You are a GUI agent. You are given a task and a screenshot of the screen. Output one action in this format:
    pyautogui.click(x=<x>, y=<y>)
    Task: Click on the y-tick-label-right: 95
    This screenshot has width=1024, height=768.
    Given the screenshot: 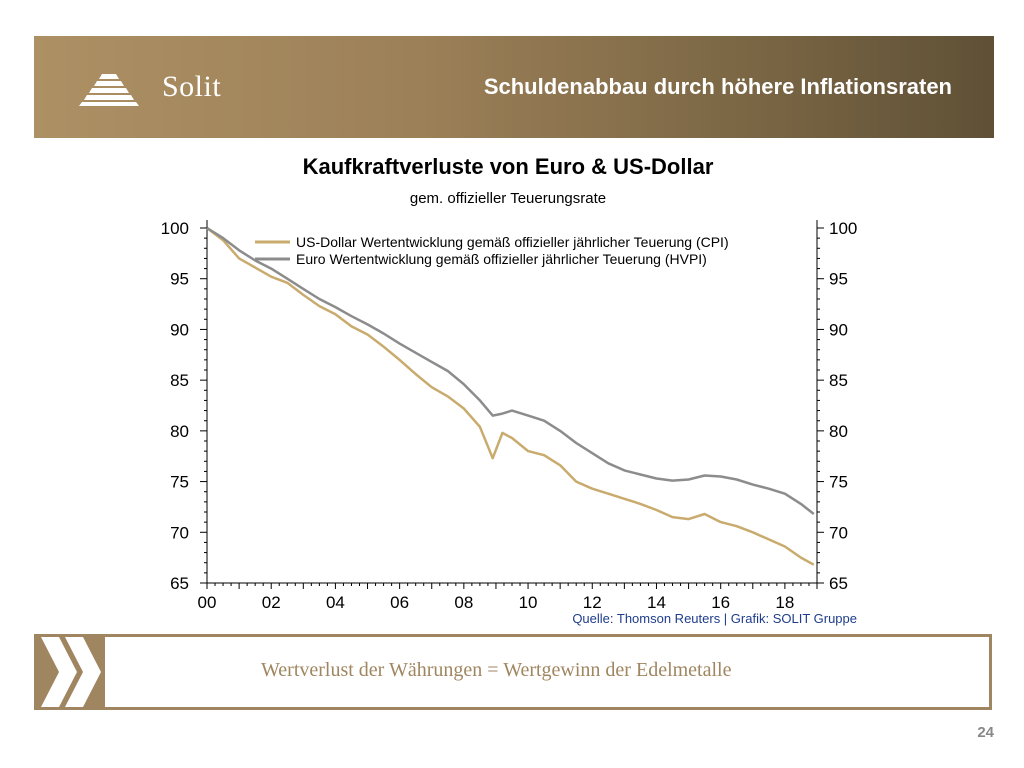 What is the action you would take?
    pyautogui.click(x=838, y=279)
    